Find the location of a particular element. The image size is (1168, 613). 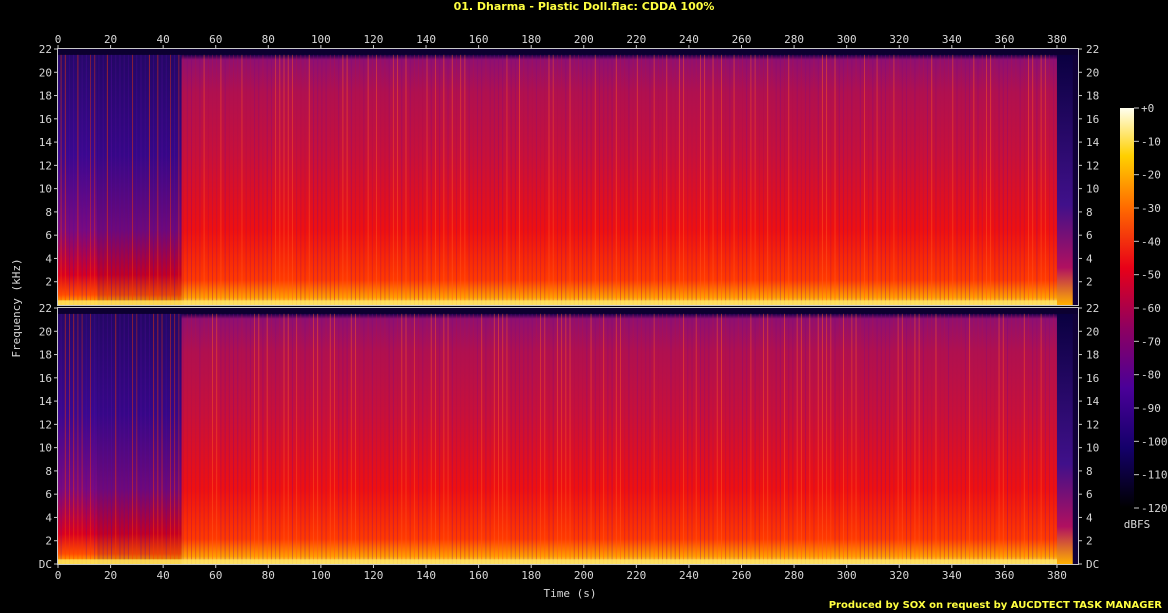

y-tick-label: 6 is located at coordinates (48, 494).